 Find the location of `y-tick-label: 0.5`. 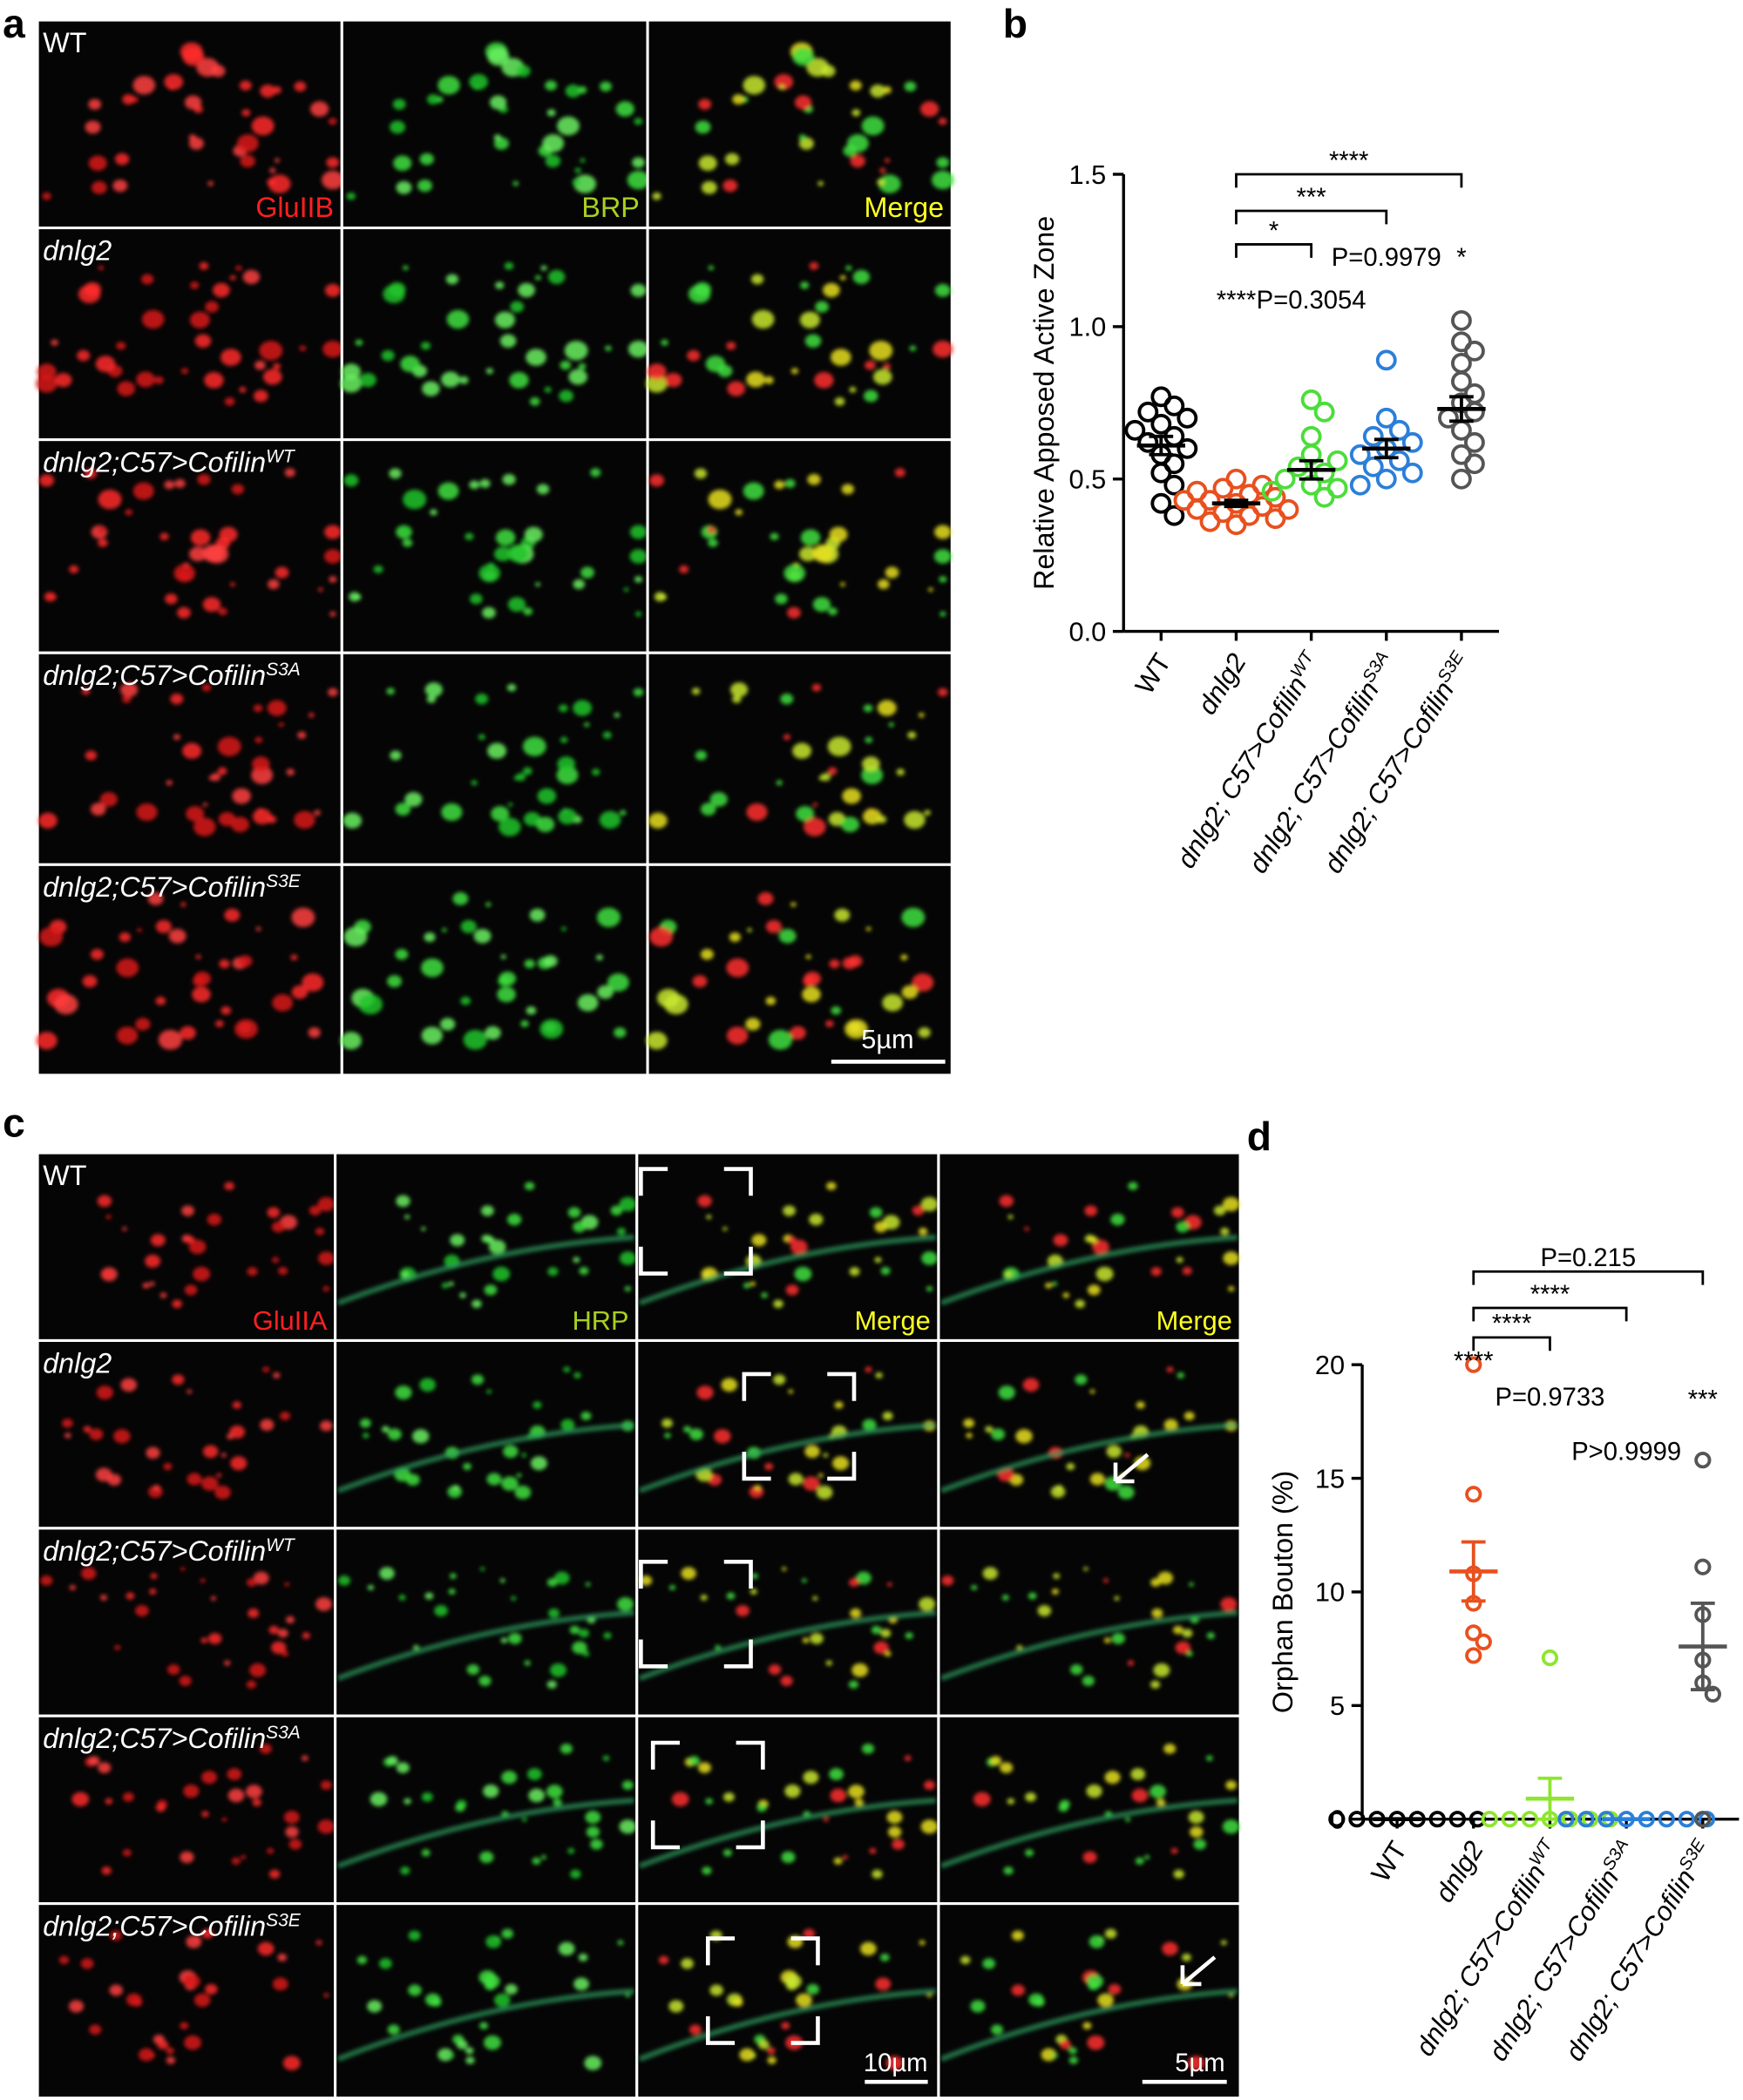

y-tick-label: 0.5 is located at coordinates (1087, 479).